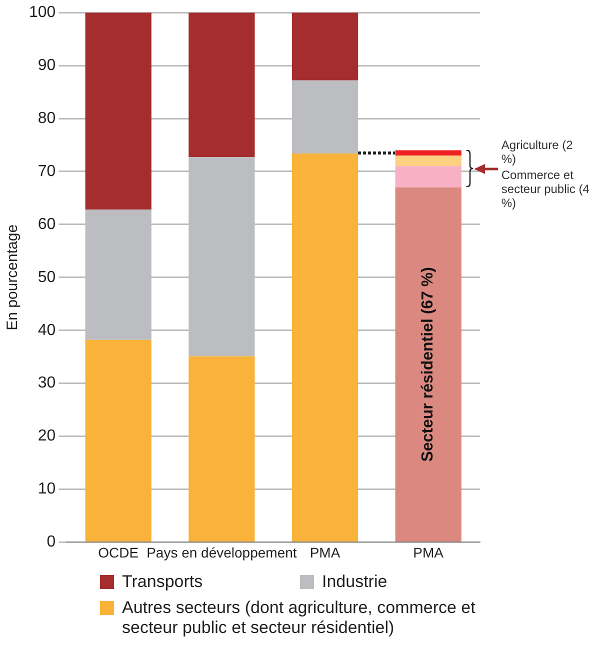 Image resolution: width=592 pixels, height=651 pixels. Describe the element at coordinates (162, 582) in the screenshot. I see `legend-label: Transports` at that location.